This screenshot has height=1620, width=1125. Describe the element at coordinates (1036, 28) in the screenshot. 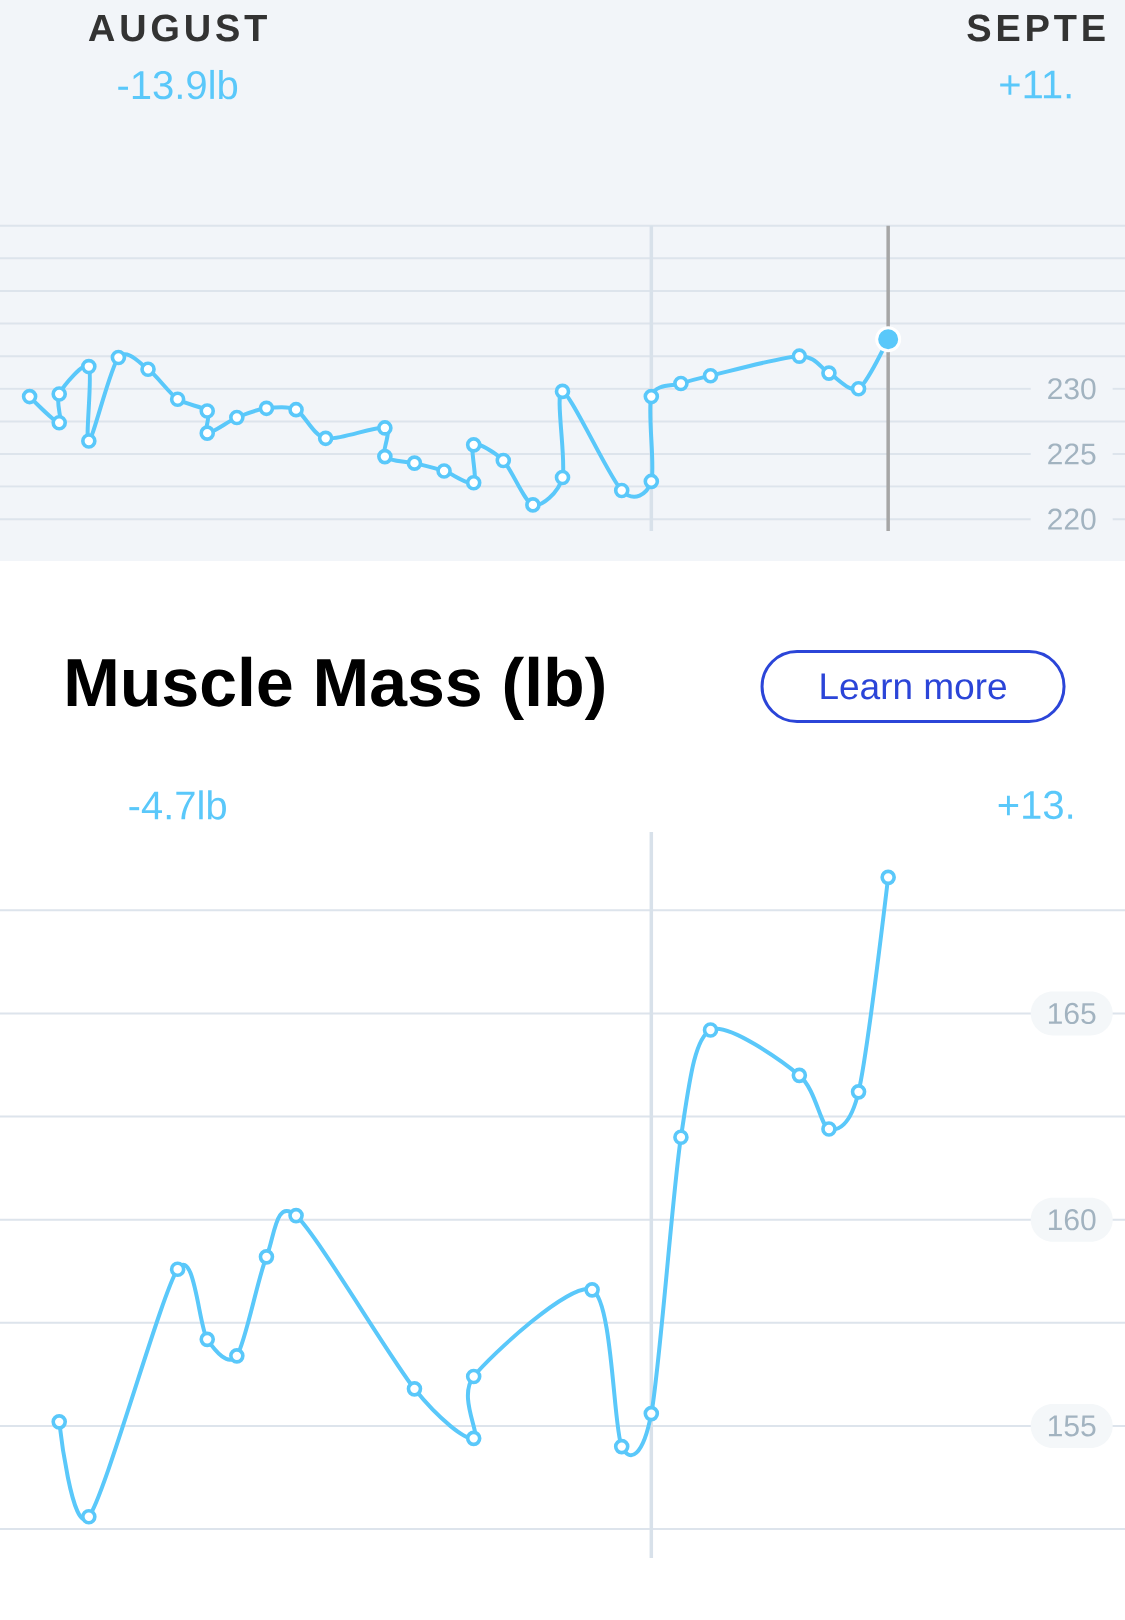

I see `x-tick-label: SEPTE` at that location.